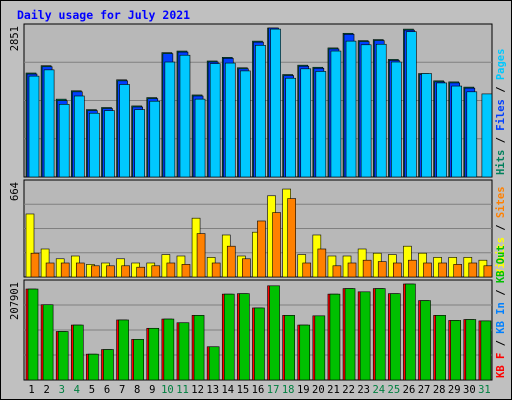 The image size is (512, 400). What do you see at coordinates (333, 390) in the screenshot?
I see `x-tick-label-21: 21` at bounding box center [333, 390].